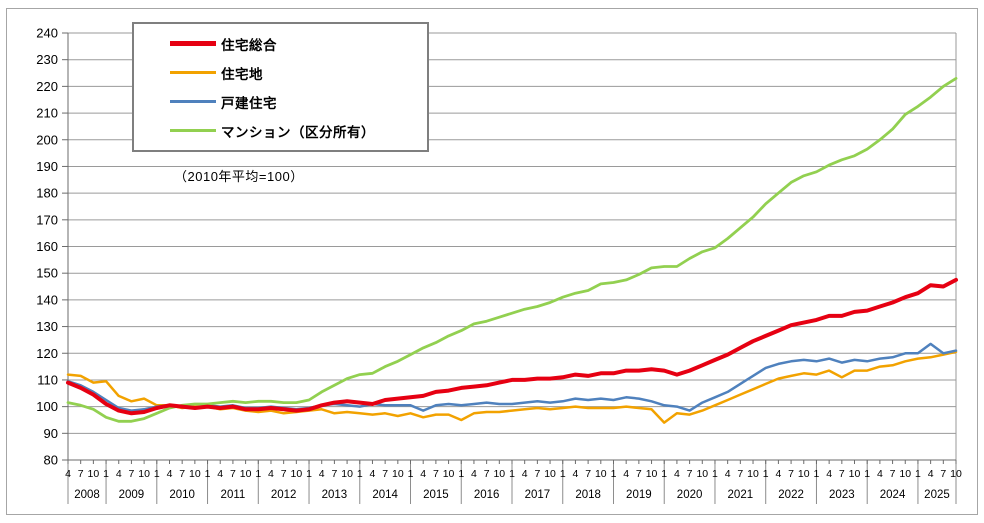 This screenshot has width=984, height=523. Describe the element at coordinates (242, 74) in the screenshot. I see `legend-label-residential-land: 住宅地` at that location.